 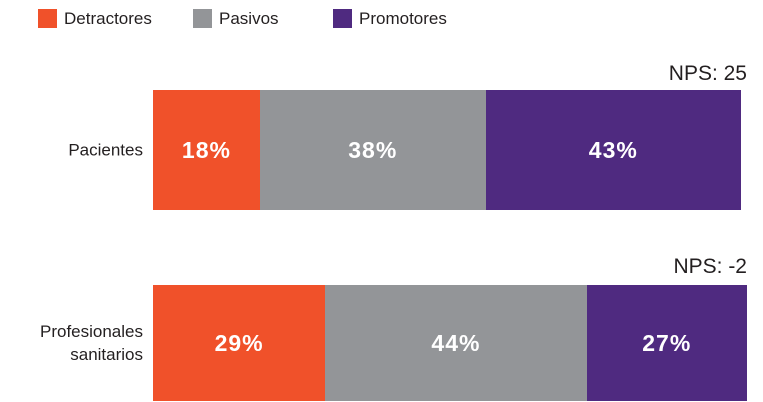 I want to click on bar-segment: 43%, so click(x=613, y=150).